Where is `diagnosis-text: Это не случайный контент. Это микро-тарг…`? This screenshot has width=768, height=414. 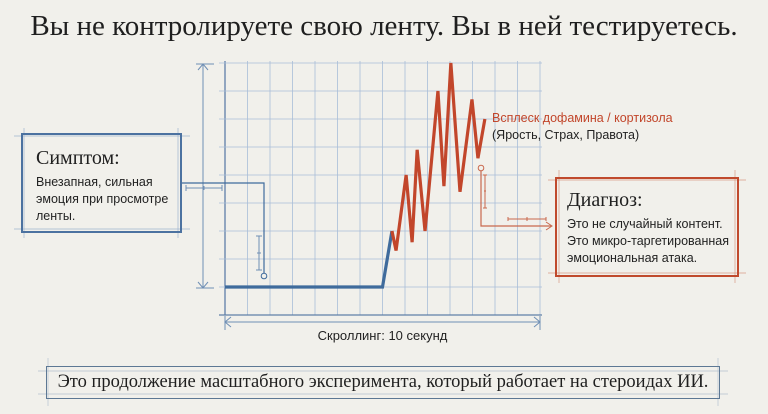
diagnosis-text: Это не случайный контент. Это микро-тарг… is located at coordinates (648, 241).